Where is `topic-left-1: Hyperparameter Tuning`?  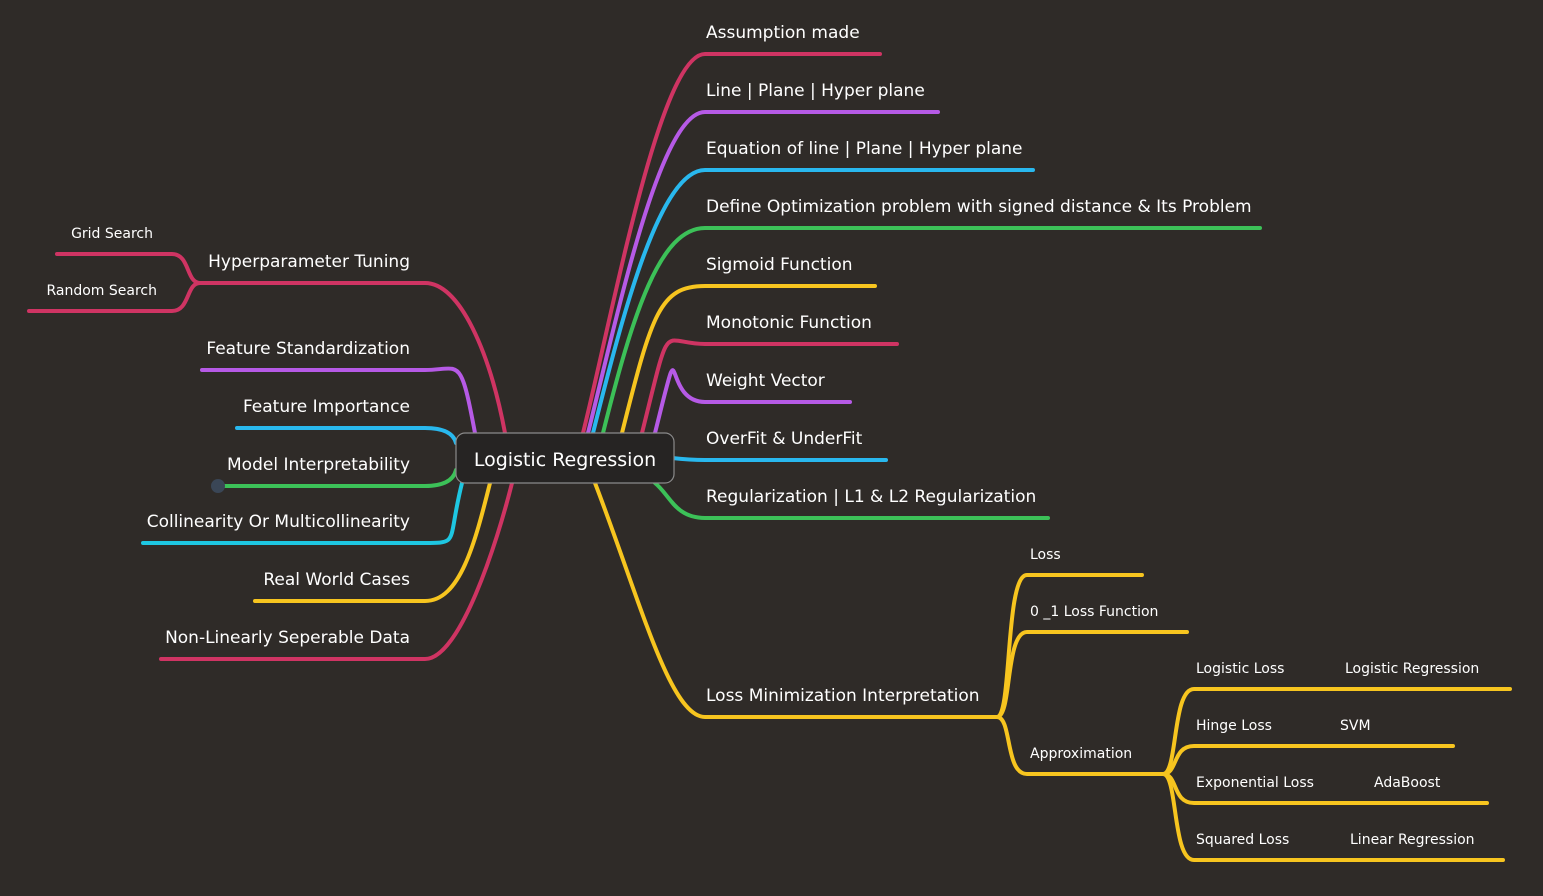
topic-left-1: Hyperparameter Tuning is located at coordinates (309, 262).